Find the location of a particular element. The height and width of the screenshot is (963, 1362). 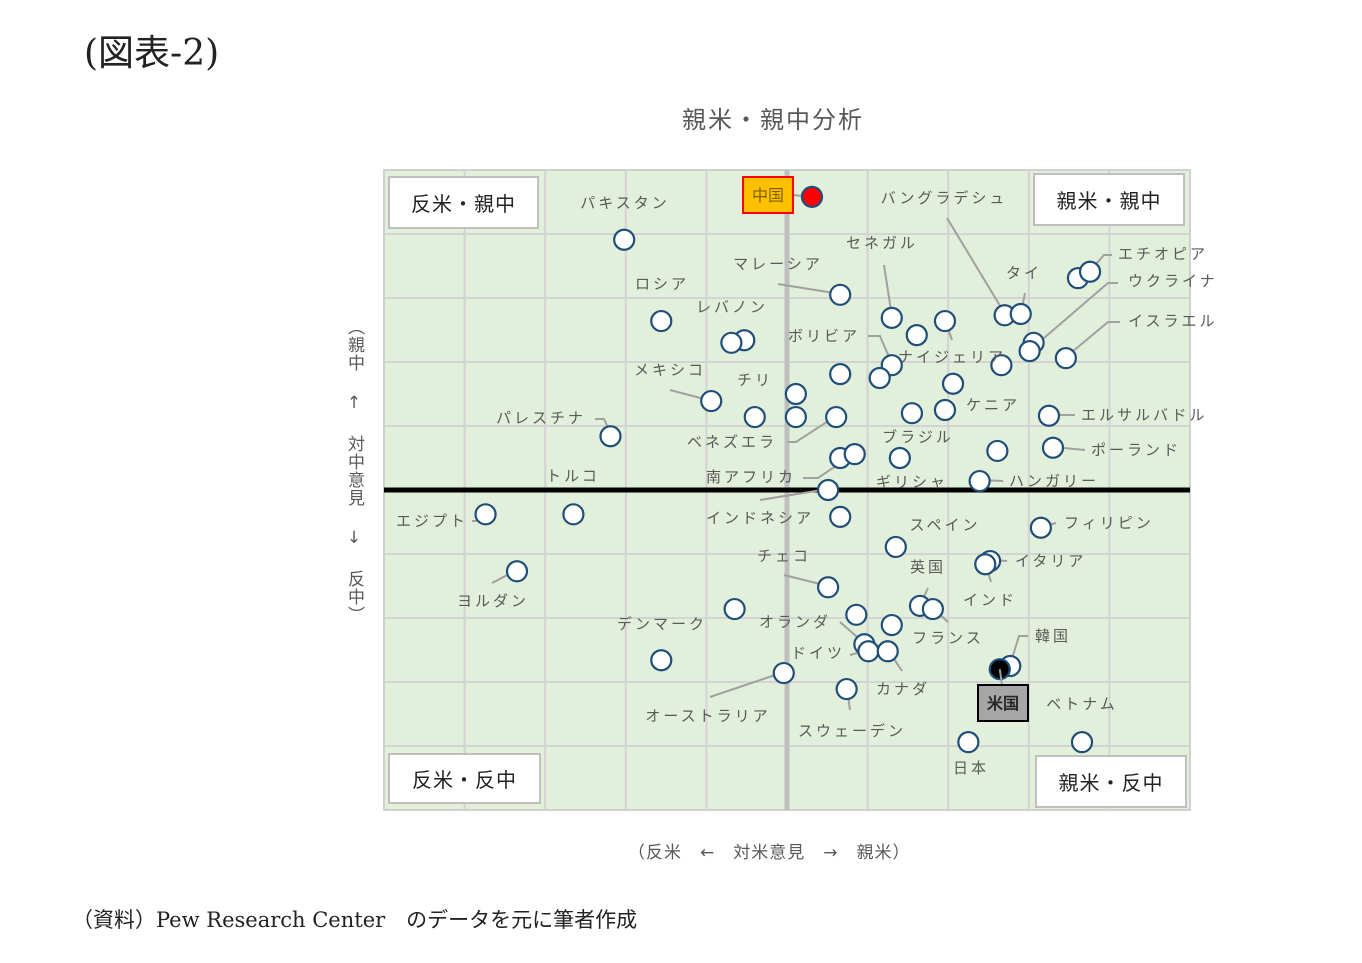

china-label-box is located at coordinates (768, 195).